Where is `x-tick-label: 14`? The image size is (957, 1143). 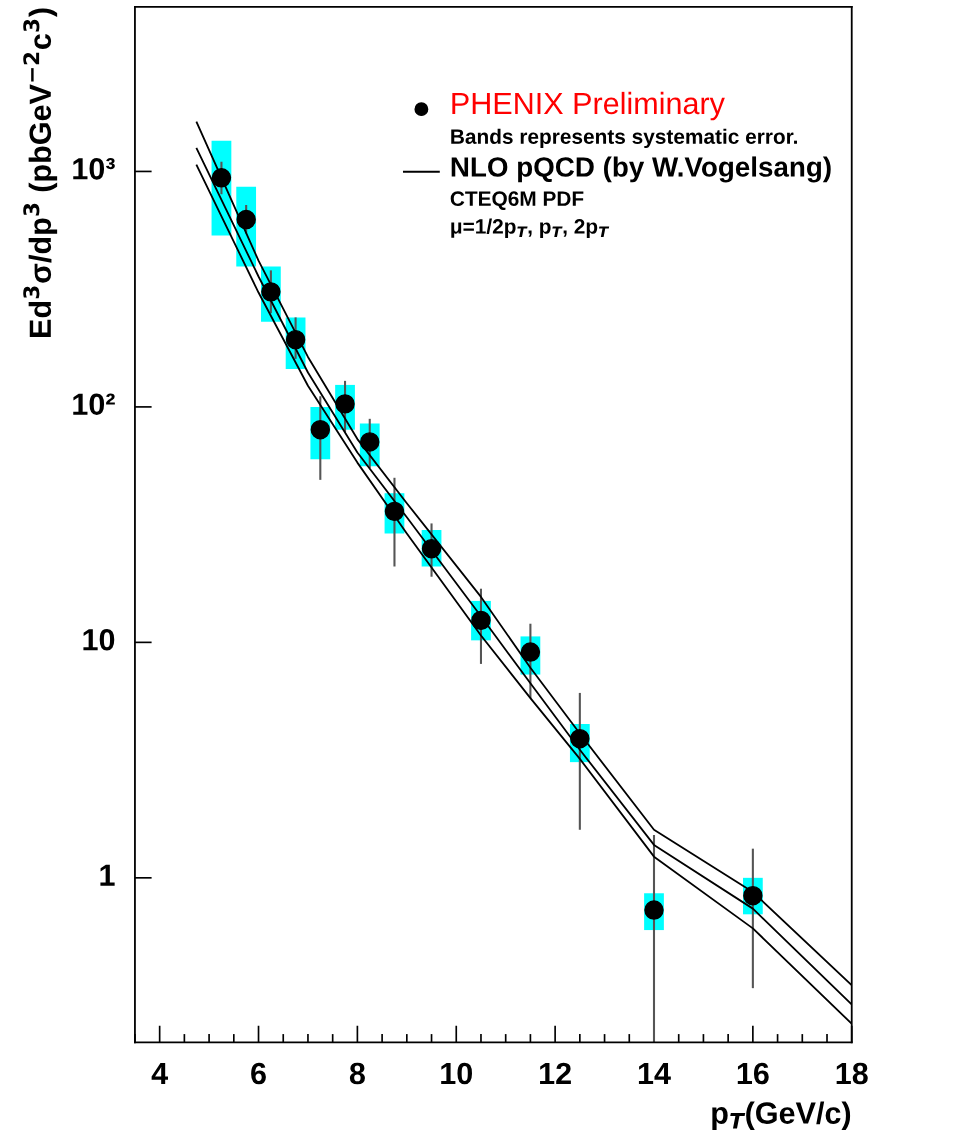
x-tick-label: 14 is located at coordinates (654, 1073).